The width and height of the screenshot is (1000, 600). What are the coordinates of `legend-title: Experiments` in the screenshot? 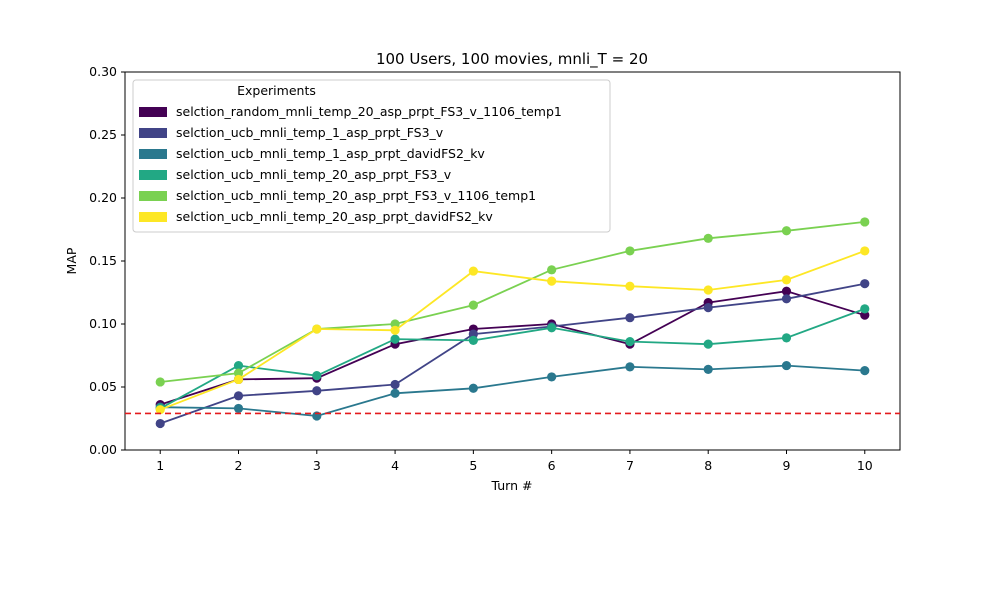 It's located at (276, 90).